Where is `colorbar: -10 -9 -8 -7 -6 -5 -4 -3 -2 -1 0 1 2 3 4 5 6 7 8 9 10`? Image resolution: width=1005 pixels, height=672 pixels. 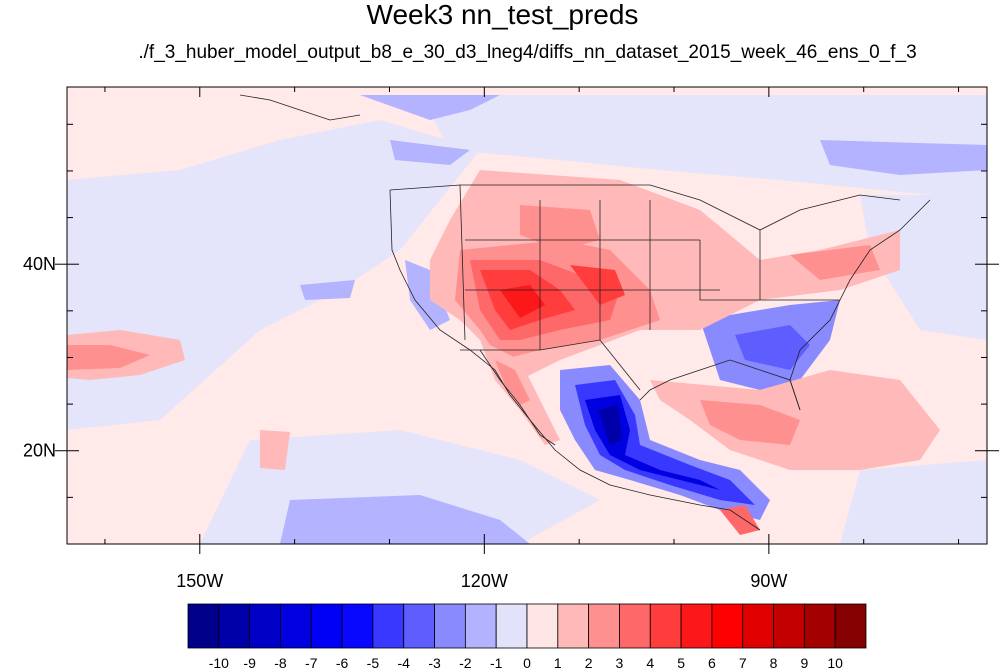
colorbar: -10 -9 -8 -7 -6 -5 -4 -3 -2 -1 0 1 2 3 4 5 6 7 8 9 10 is located at coordinates (527, 637).